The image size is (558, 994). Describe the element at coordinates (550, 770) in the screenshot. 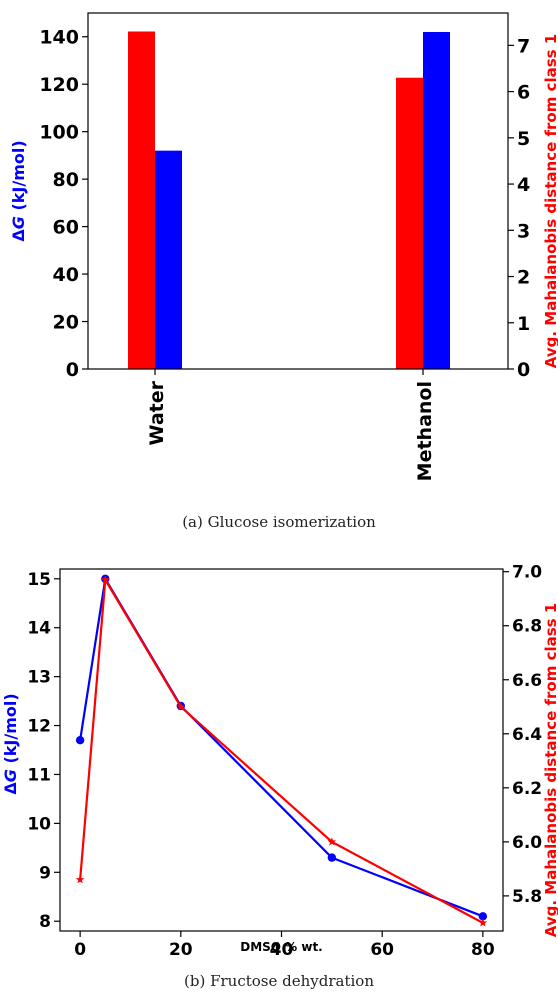

I see `ylabel-right-b: Avg. Mahalanobis distance from class 1` at that location.